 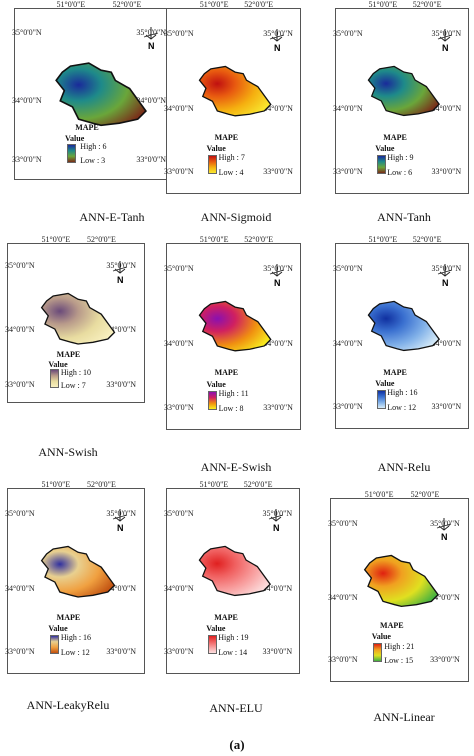 I want to click on map-caption: ANN-Swish, so click(x=68, y=452).